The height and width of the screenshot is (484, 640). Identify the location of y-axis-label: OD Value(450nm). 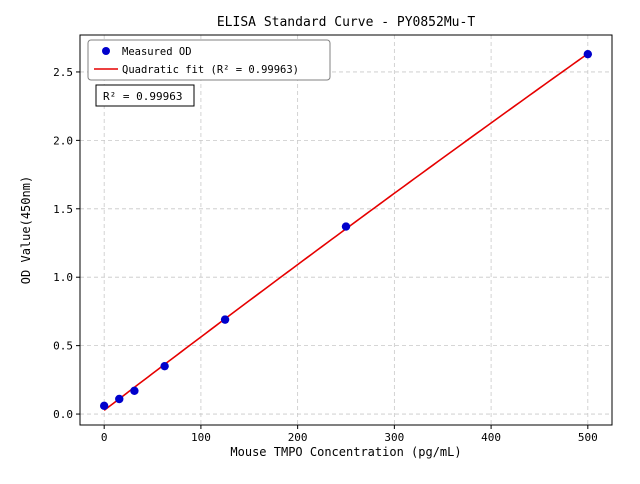
(26, 230).